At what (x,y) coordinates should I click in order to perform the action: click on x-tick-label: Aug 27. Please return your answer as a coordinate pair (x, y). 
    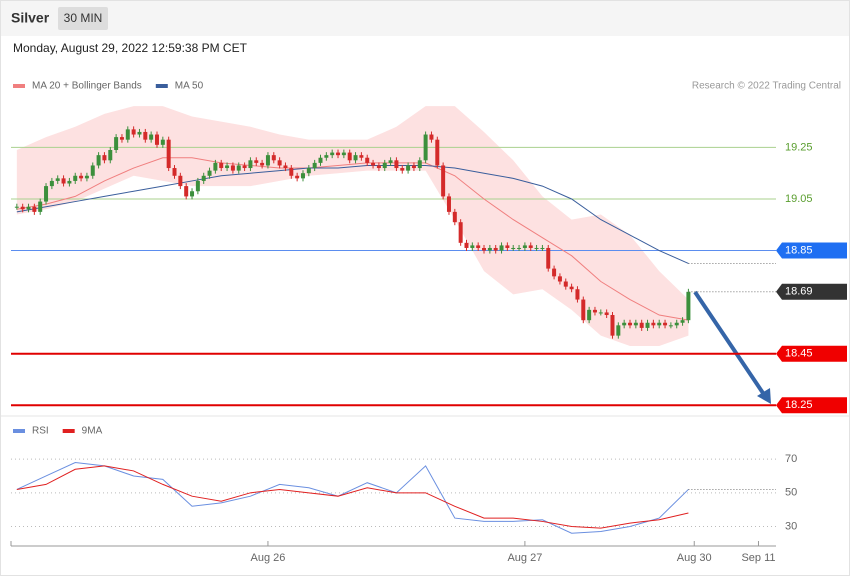
    Looking at the image, I should click on (524, 558).